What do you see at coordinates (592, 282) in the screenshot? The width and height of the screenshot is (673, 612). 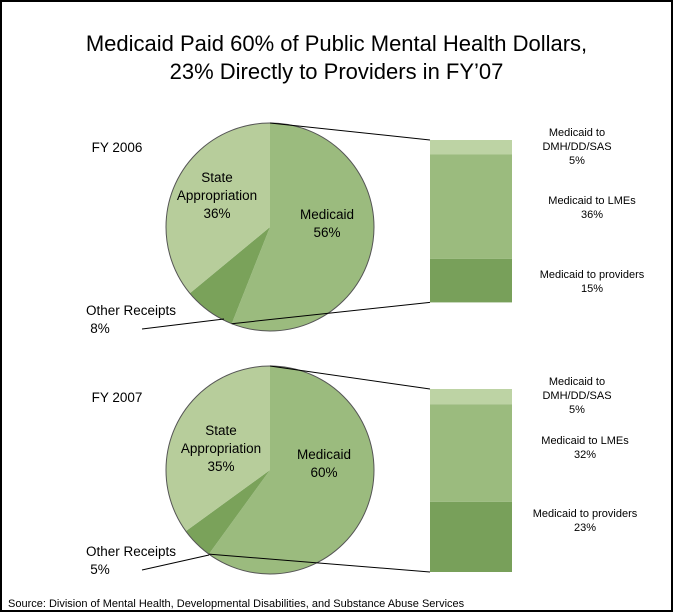 I see `bar-label: Medicaid to providers 15%` at bounding box center [592, 282].